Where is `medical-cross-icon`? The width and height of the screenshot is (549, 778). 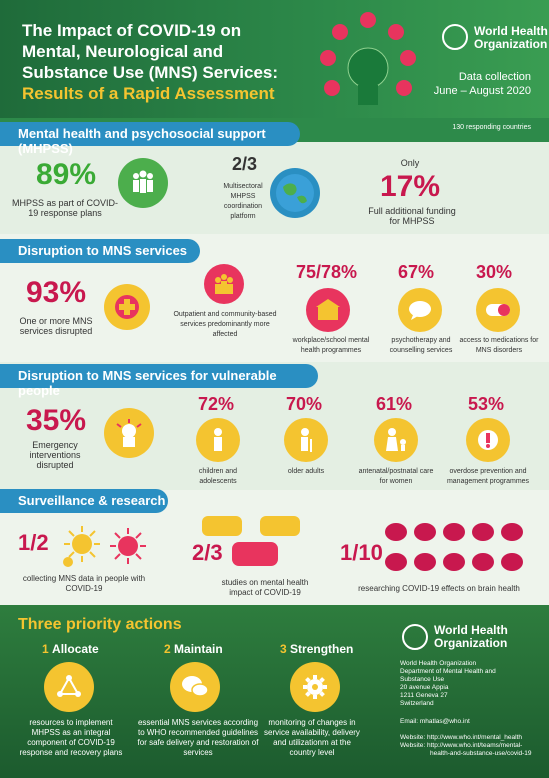
medical-cross-icon is located at coordinates (127, 307).